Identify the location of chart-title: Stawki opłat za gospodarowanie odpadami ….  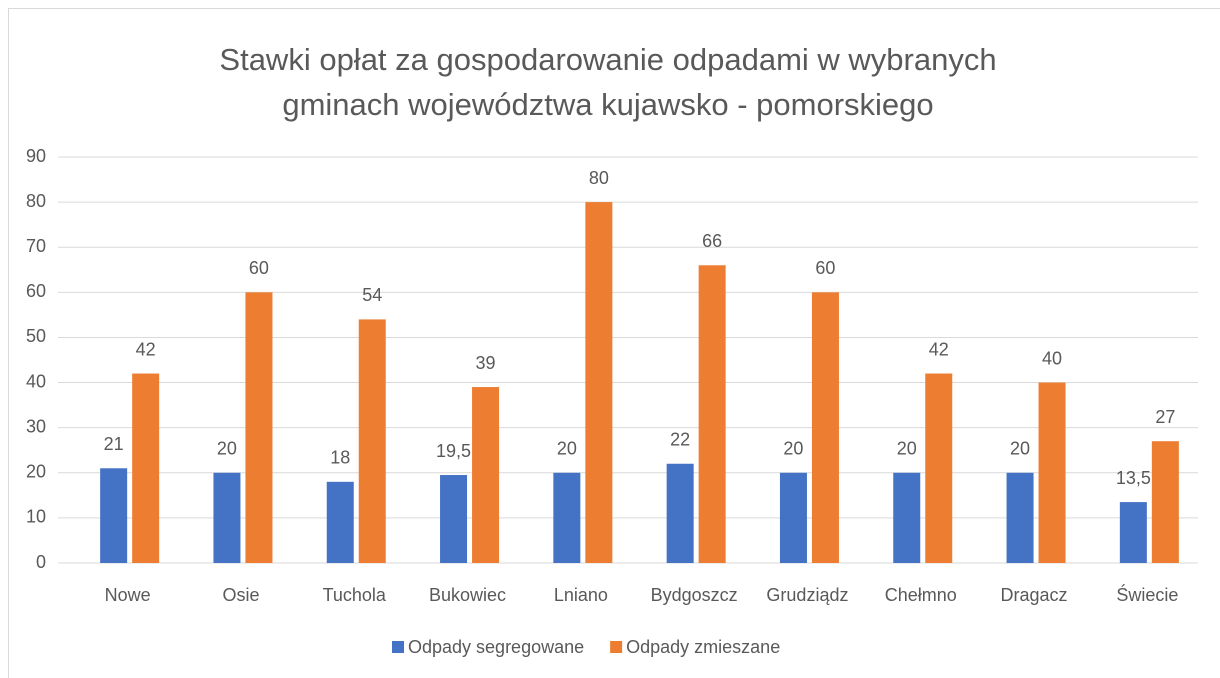
(607, 59).